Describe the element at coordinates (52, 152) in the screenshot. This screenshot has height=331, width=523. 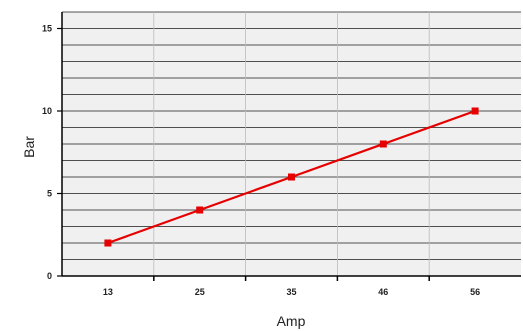
I see `y-axis-ticks: 0 5 10 15` at that location.